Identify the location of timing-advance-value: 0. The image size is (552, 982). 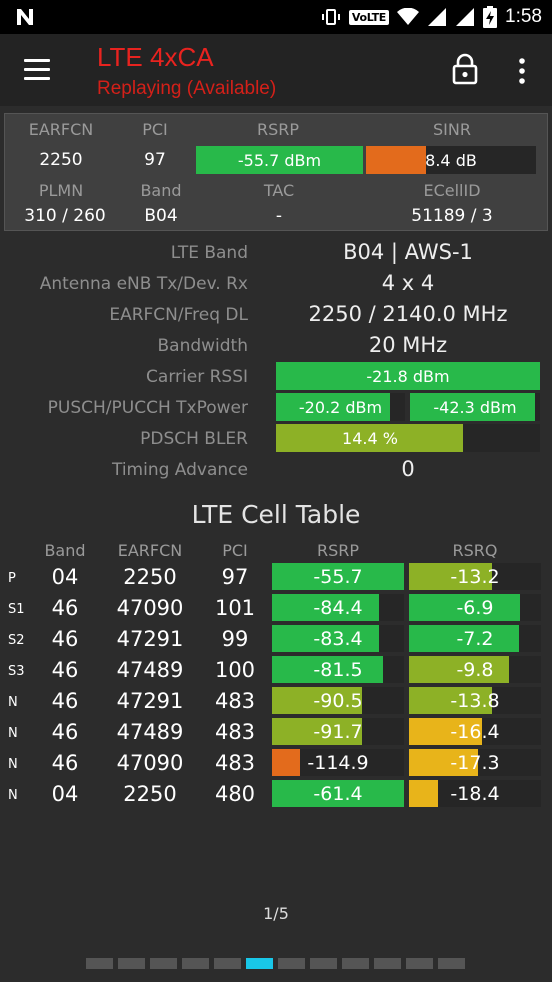
(408, 469).